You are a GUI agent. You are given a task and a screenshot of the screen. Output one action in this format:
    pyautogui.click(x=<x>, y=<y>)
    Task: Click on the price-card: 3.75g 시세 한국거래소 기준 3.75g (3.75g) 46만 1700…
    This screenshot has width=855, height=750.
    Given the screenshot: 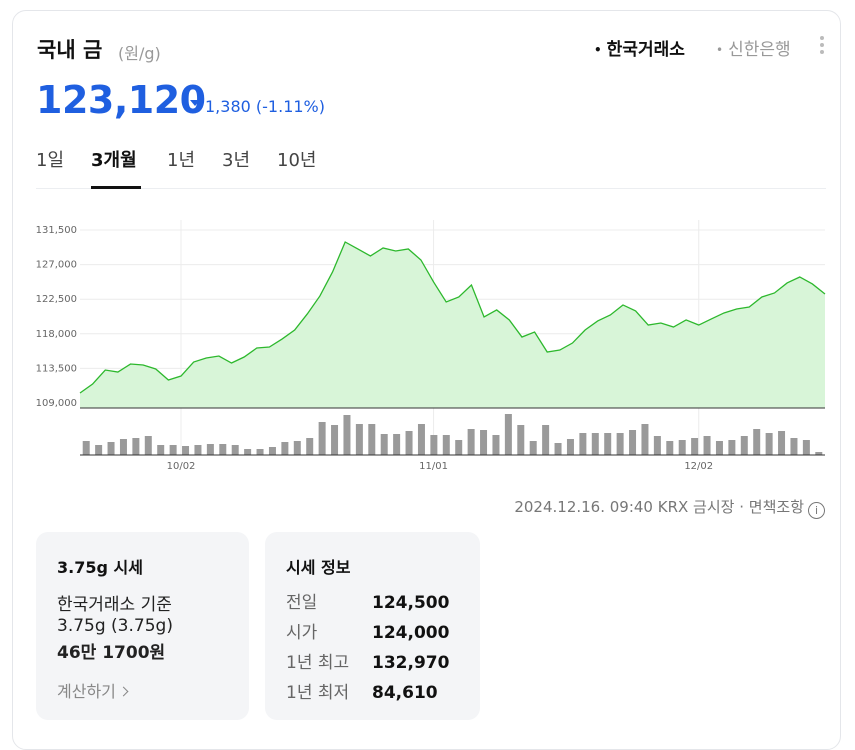 What is the action you would take?
    pyautogui.click(x=142, y=626)
    